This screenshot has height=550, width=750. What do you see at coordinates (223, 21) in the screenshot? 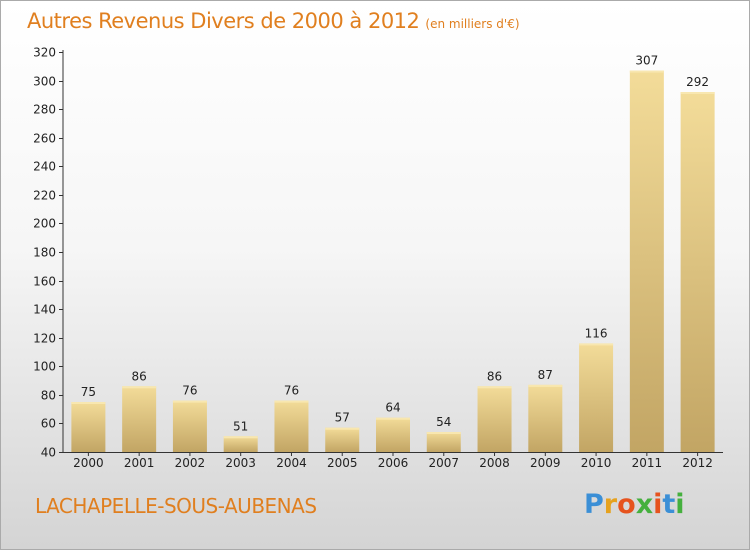
I see `chart-title-text: Autres Revenus Divers de 2000 à 2012` at bounding box center [223, 21].